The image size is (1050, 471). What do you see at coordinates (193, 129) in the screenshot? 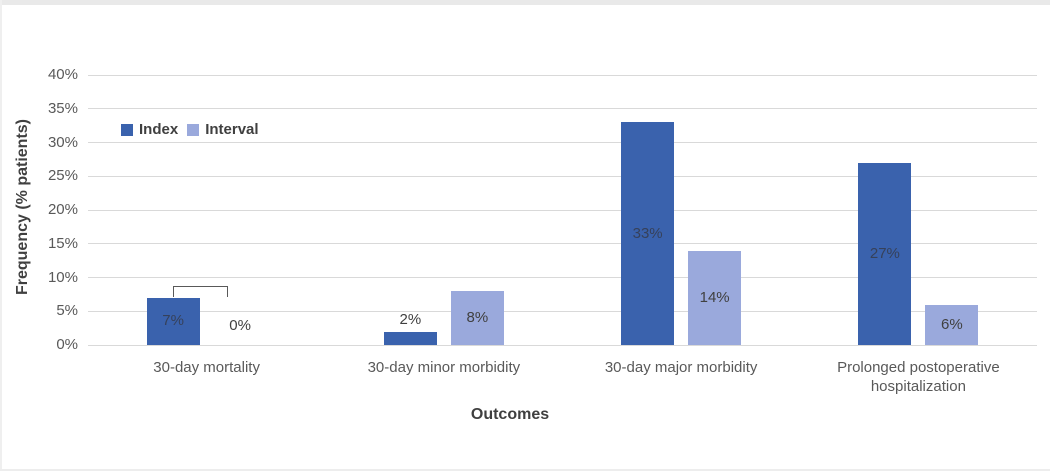
I see `legend-swatch-interval` at bounding box center [193, 129].